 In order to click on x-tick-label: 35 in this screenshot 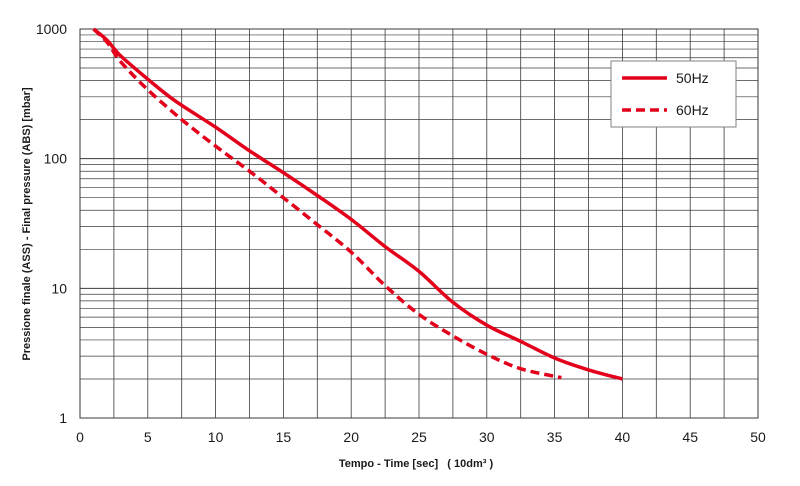, I will do `click(555, 437)`.